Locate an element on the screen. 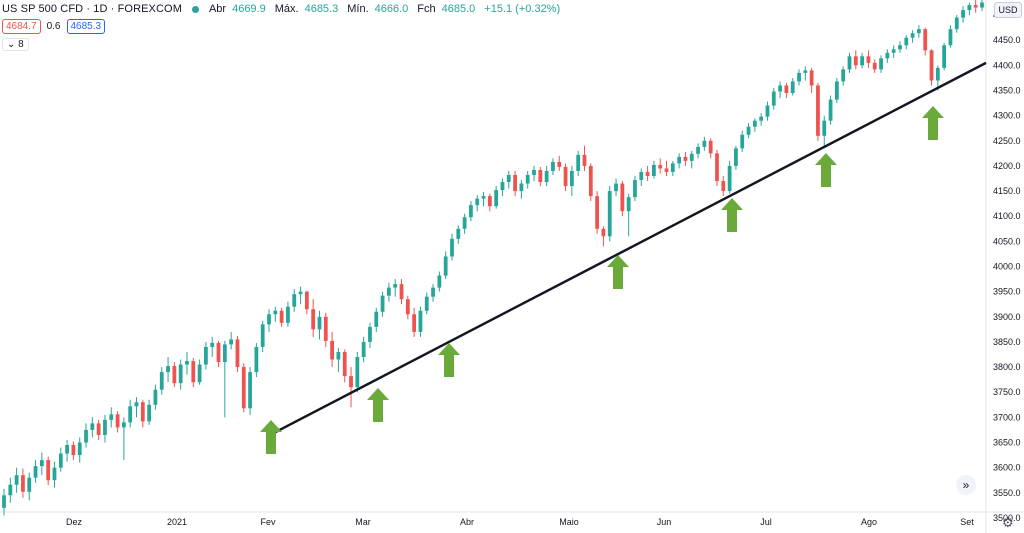 The width and height of the screenshot is (1024, 533). price-tick-label: 4350.0 is located at coordinates (1007, 91).